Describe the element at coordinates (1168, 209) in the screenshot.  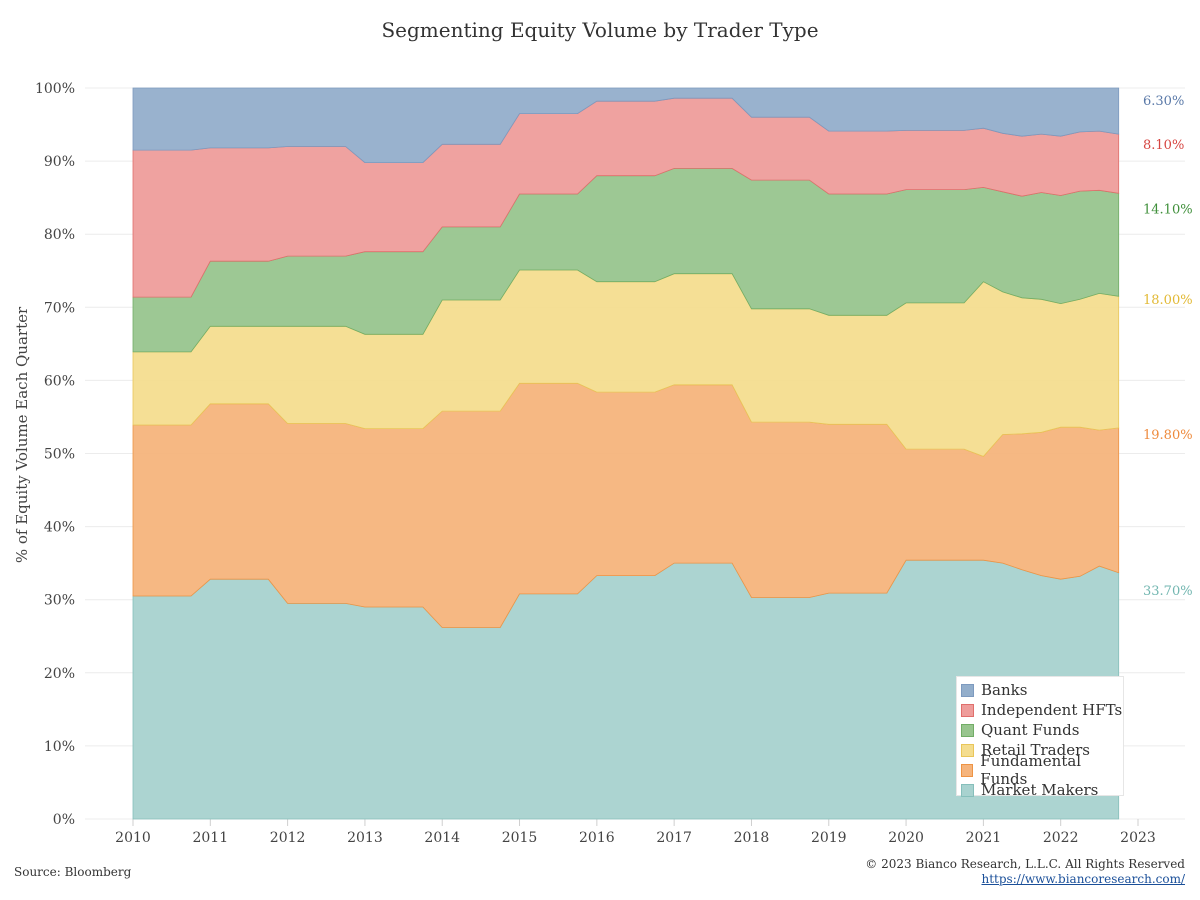
I see `end-label-quant-funds: 14.10%` at that location.